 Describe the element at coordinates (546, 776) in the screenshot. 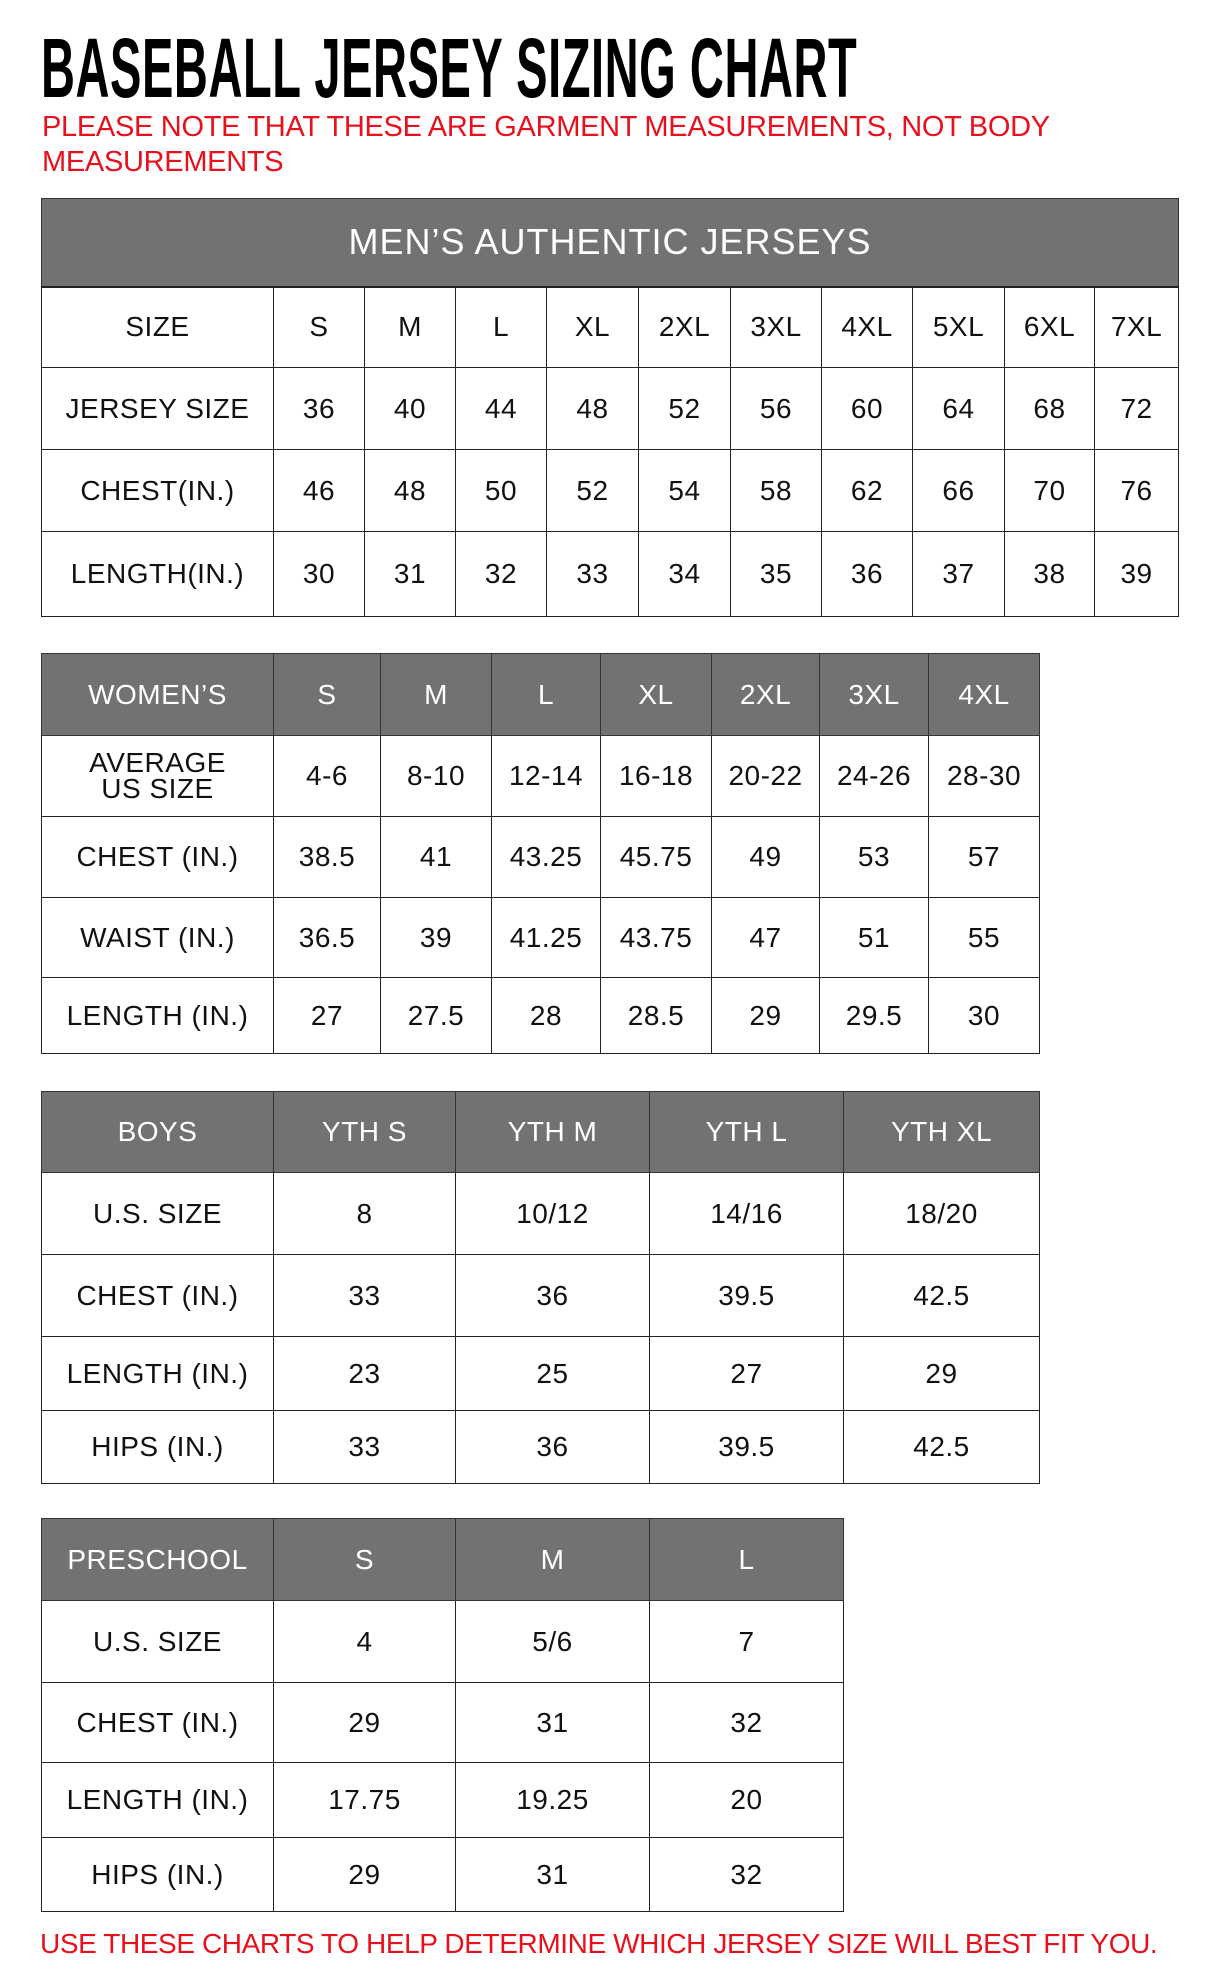

I see `measurement-value: 12-14` at that location.